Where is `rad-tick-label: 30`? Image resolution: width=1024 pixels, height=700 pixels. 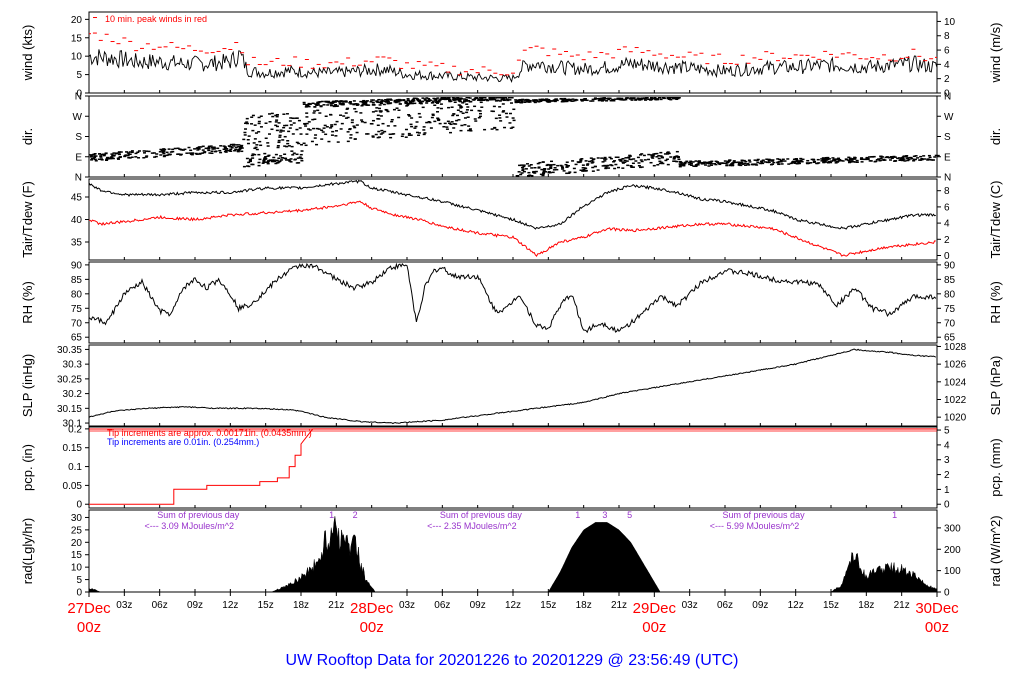
rad-tick-label: 30 is located at coordinates (77, 518).